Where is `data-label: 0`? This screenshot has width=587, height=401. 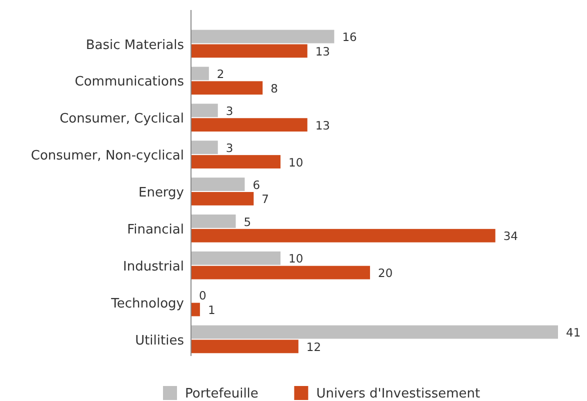 data-label: 0 is located at coordinates (202, 295).